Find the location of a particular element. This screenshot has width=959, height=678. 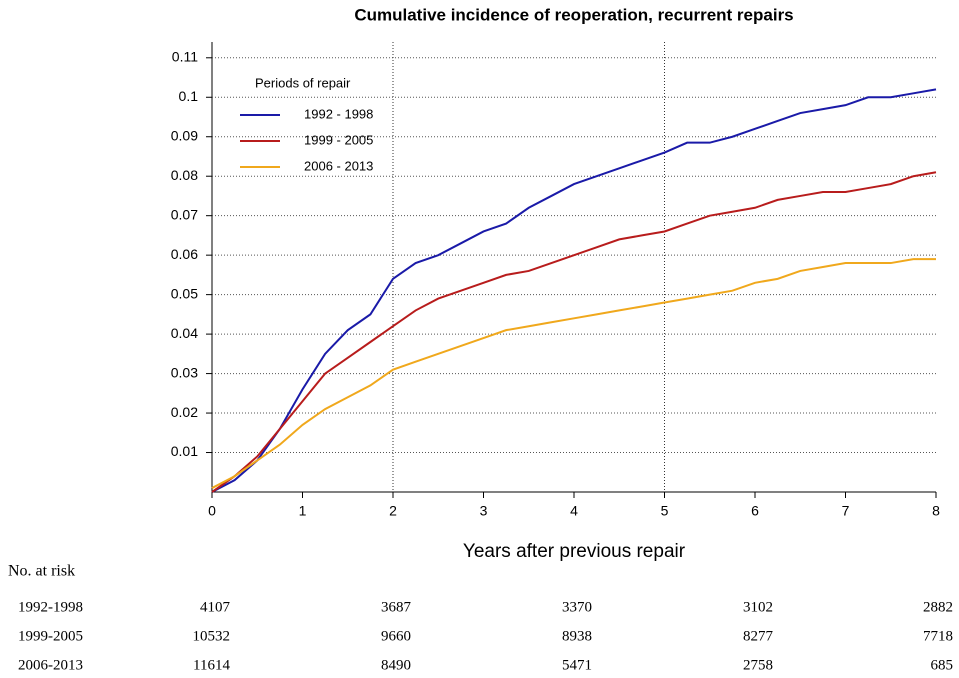

y-tick-label: 0.08 is located at coordinates (184, 175).